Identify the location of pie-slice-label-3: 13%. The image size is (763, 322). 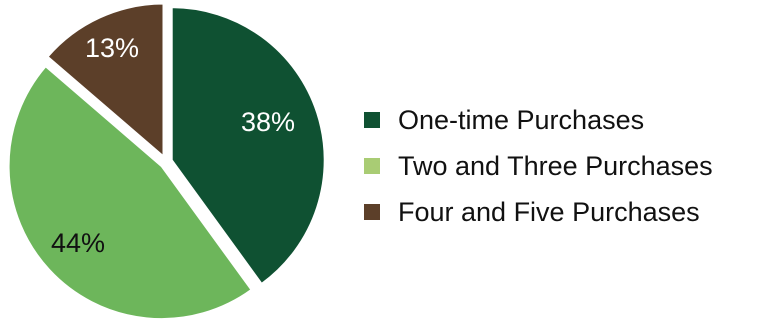
(112, 48).